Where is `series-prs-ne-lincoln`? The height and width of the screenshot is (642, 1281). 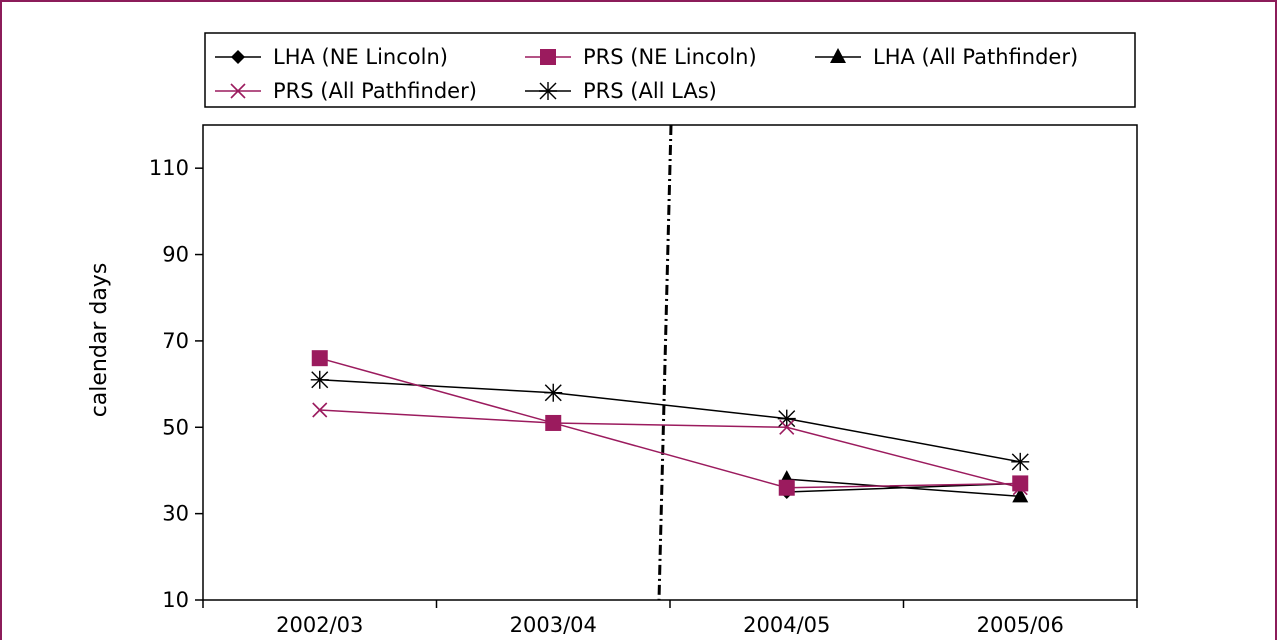 series-prs-ne-lincoln is located at coordinates (670, 423).